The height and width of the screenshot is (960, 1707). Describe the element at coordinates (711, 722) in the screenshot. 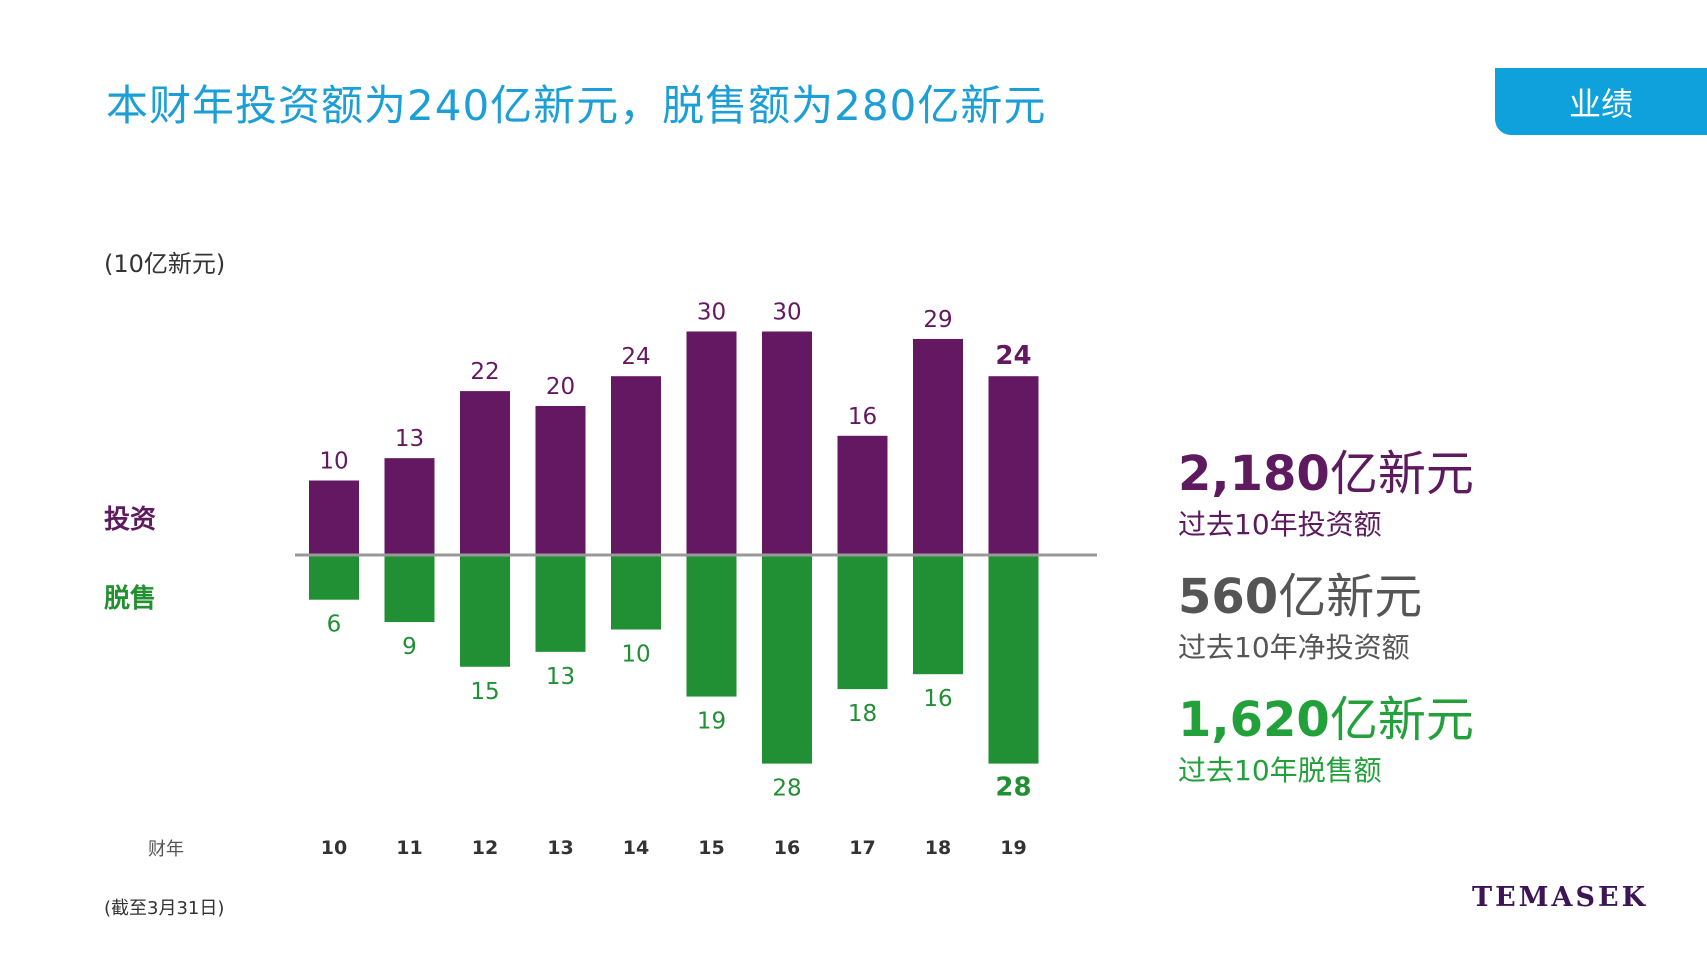

I see `divestment-value-label: 19` at that location.